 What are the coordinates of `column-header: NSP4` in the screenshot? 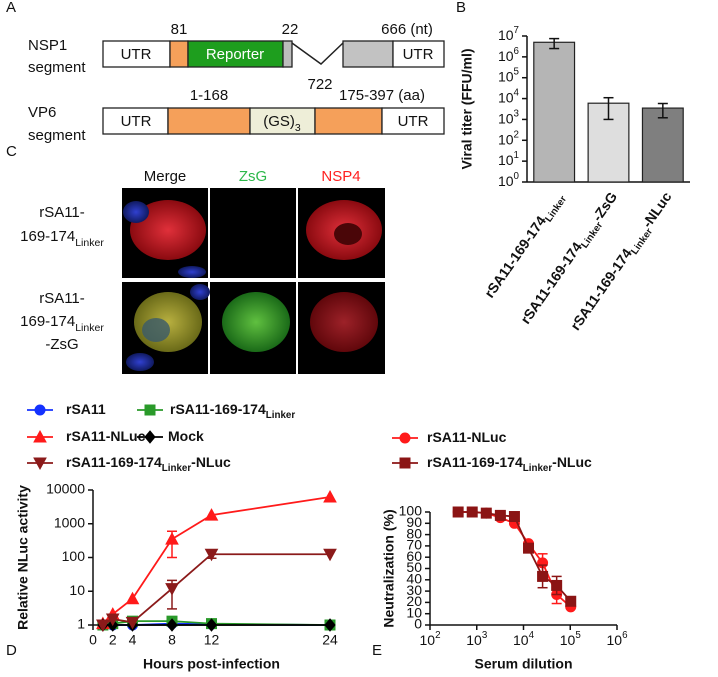 It's located at (340, 176).